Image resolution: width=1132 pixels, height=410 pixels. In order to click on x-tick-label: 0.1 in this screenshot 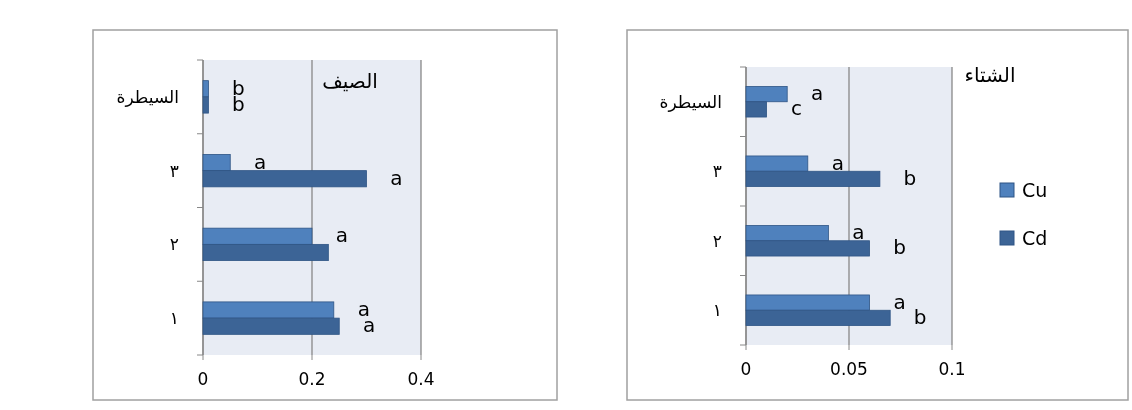, I will do `click(952, 369)`.